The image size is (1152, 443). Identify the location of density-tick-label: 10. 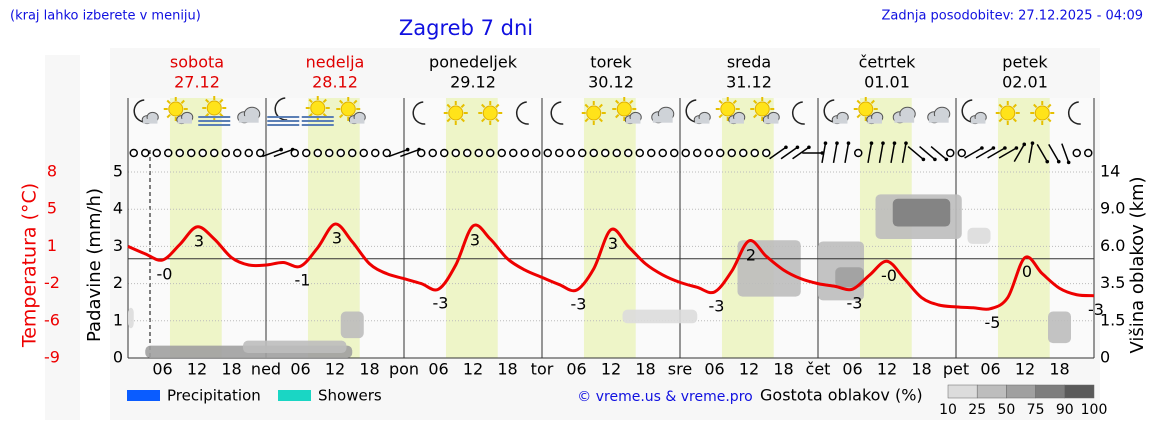
(948, 410).